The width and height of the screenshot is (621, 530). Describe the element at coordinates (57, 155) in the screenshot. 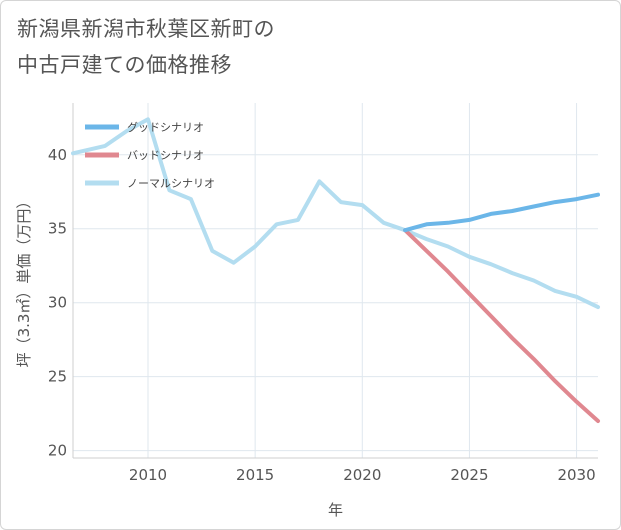

I see `y-tick-label: 40` at that location.